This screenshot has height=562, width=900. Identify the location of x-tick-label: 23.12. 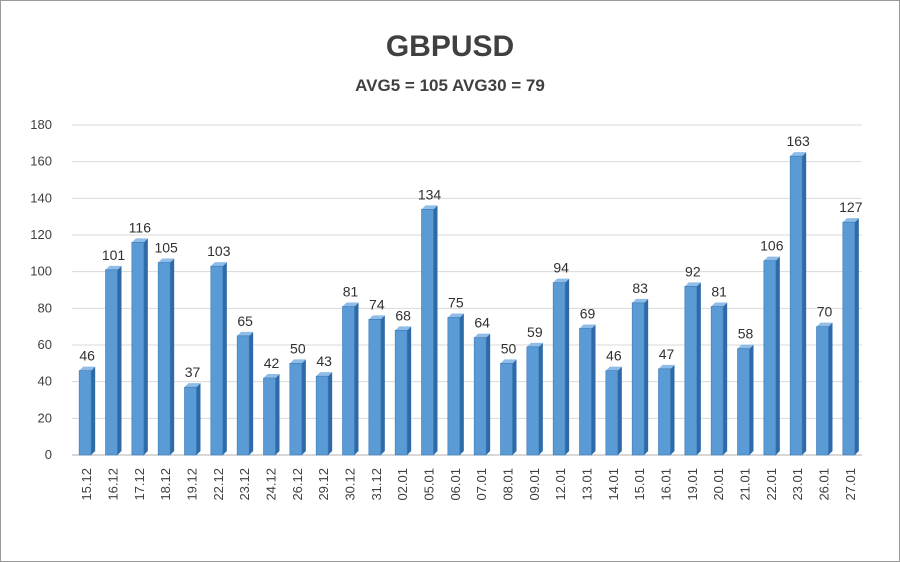
(244, 484).